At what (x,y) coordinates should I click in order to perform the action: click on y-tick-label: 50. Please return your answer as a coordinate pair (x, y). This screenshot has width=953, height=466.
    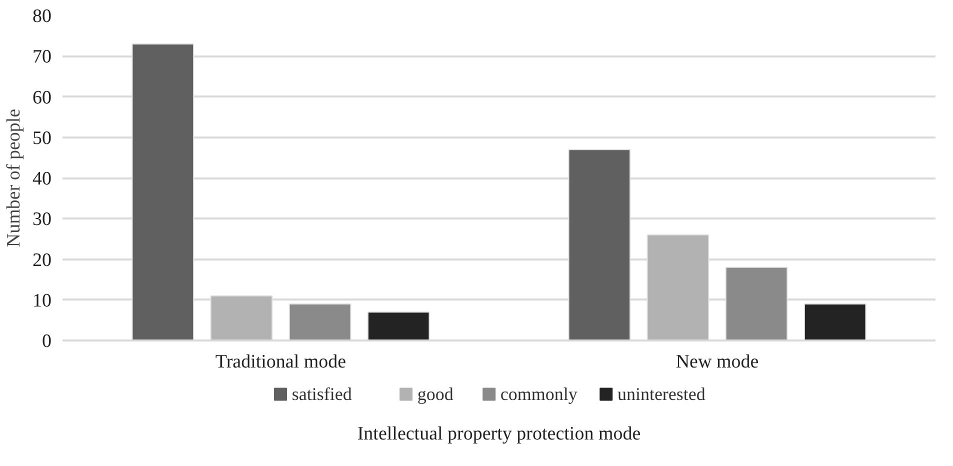
    Looking at the image, I should click on (42, 138).